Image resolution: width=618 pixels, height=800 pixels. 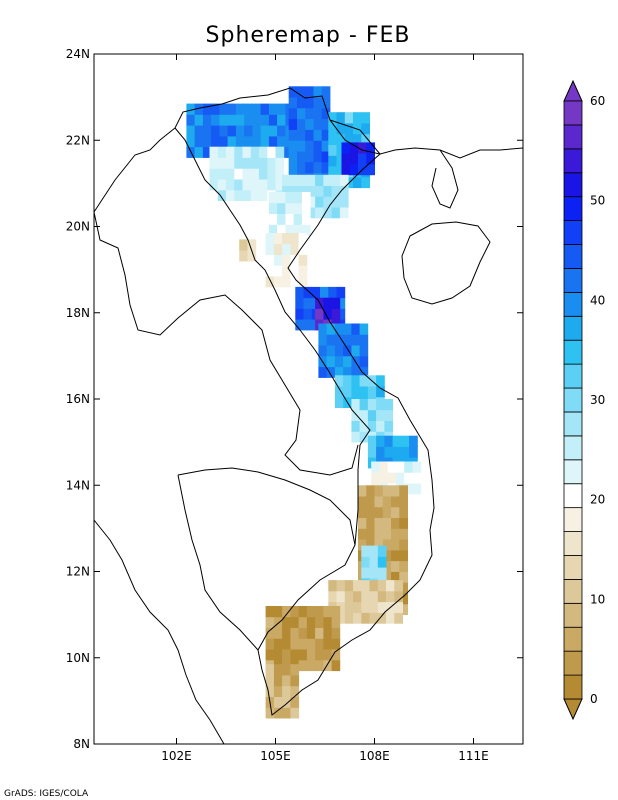 What do you see at coordinates (176, 756) in the screenshot?
I see `x-tick-label: 102E` at bounding box center [176, 756].